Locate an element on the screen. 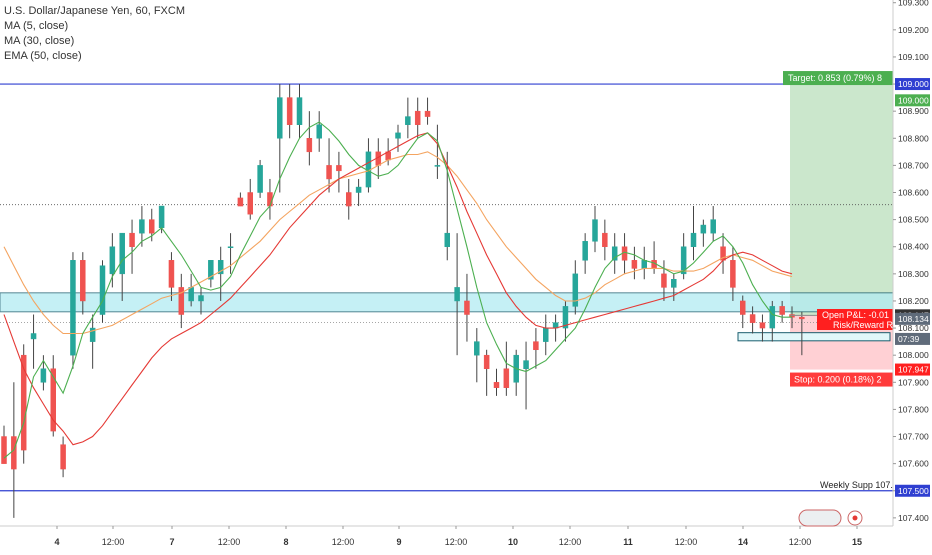 The height and width of the screenshot is (555, 932). price-tick-label: 108.700 is located at coordinates (913, 165).